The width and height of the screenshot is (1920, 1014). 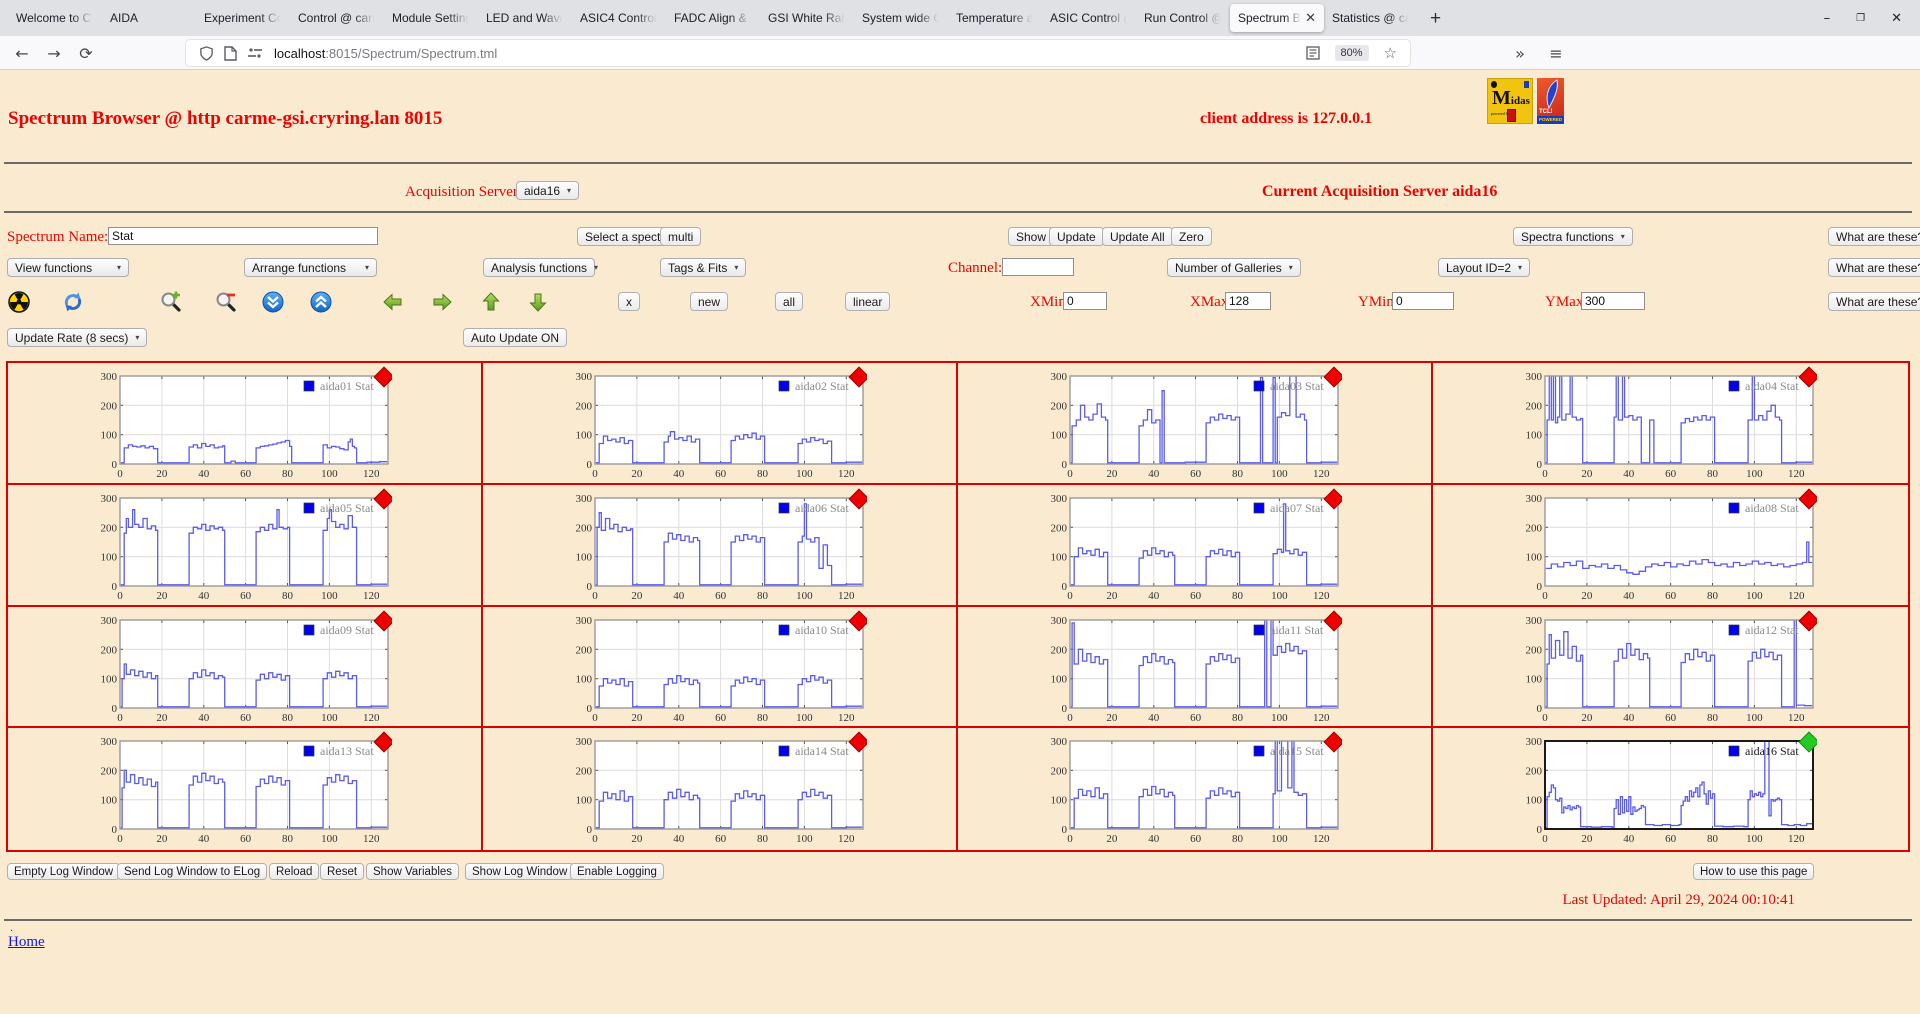 I want to click on browser-tab-2: AIDA, so click(x=149, y=18).